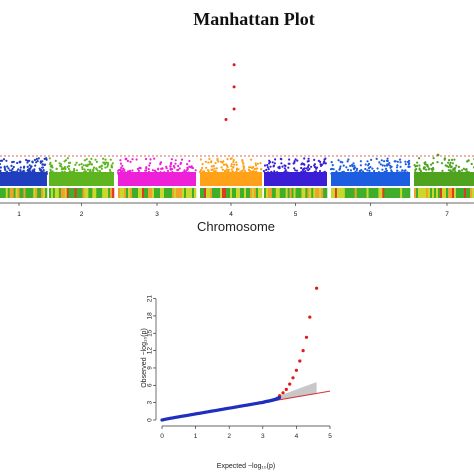  What do you see at coordinates (295, 179) in the screenshot?
I see `chromosome-point-cloud` at bounding box center [295, 179].